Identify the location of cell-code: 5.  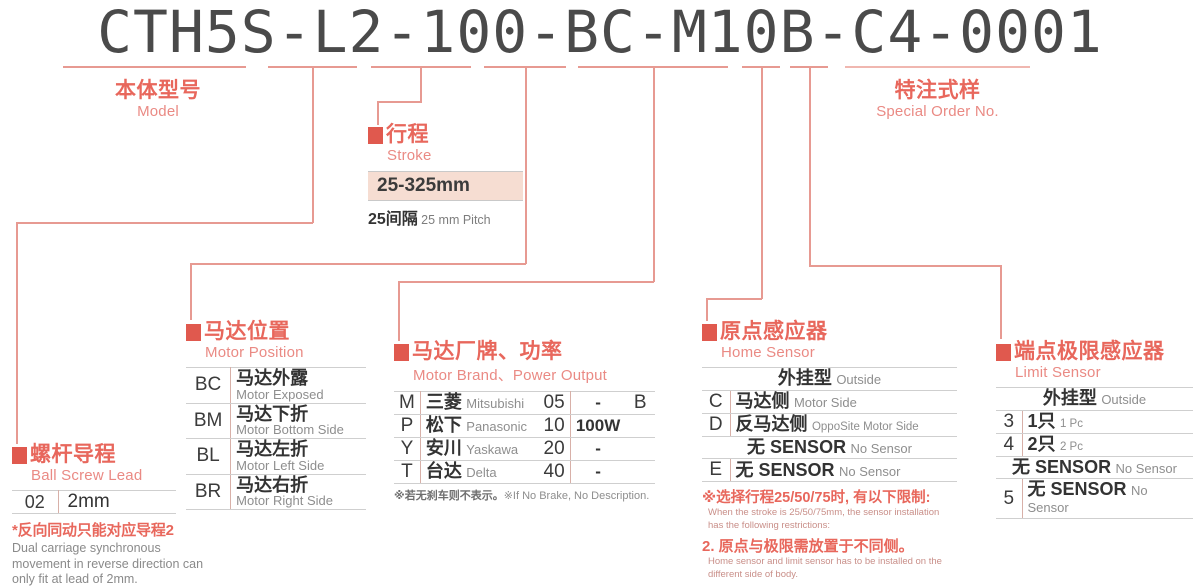
(1009, 499).